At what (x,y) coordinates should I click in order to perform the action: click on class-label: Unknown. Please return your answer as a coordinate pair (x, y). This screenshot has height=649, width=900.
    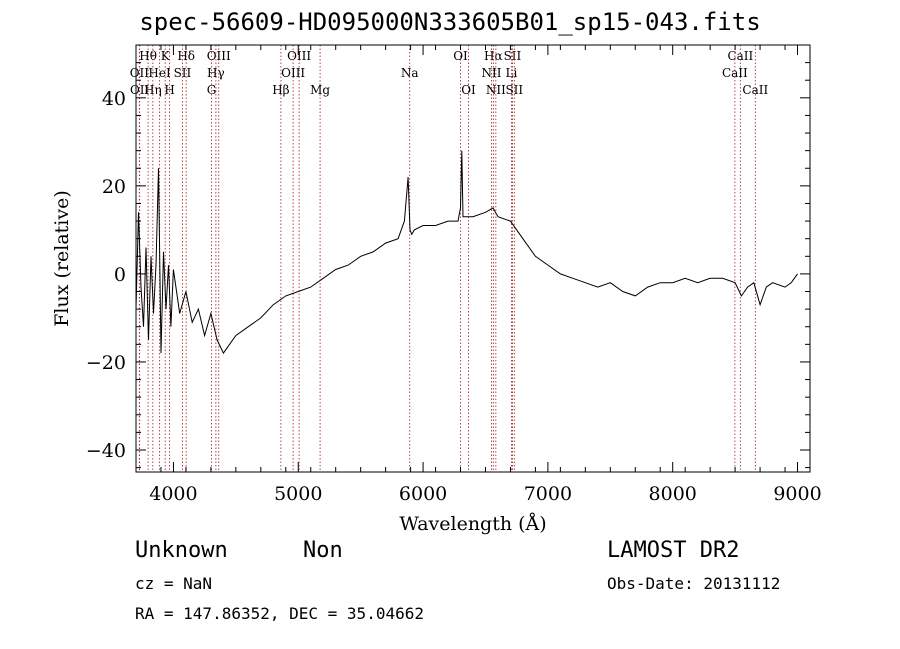
    Looking at the image, I should click on (181, 550).